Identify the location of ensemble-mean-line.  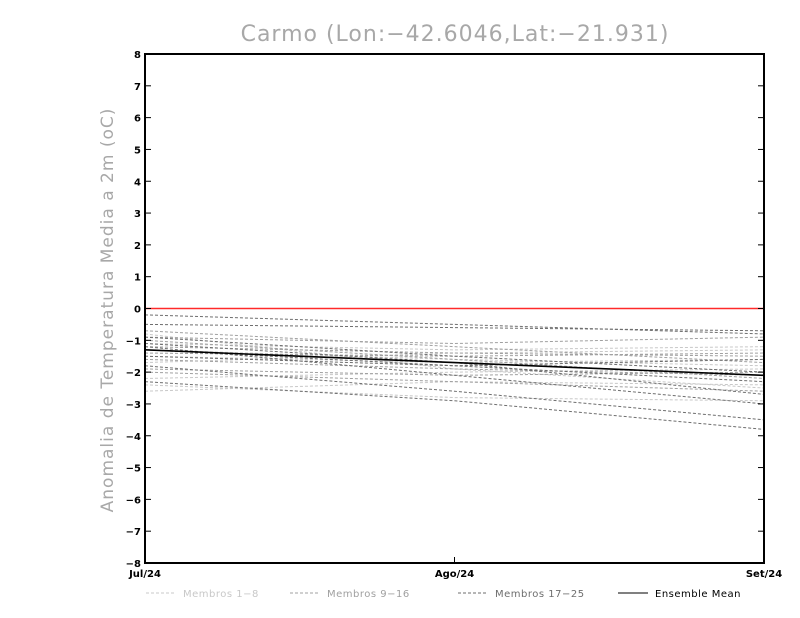
(454, 363).